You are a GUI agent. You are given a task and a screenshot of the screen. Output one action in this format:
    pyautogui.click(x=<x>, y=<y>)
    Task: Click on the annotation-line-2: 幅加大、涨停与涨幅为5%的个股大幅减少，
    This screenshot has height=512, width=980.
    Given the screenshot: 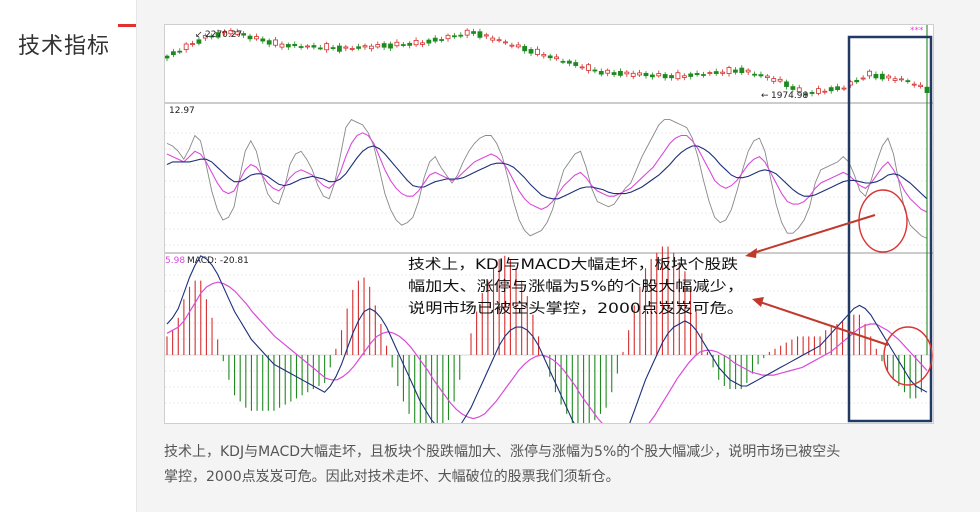 What is the action you would take?
    pyautogui.click(x=576, y=286)
    